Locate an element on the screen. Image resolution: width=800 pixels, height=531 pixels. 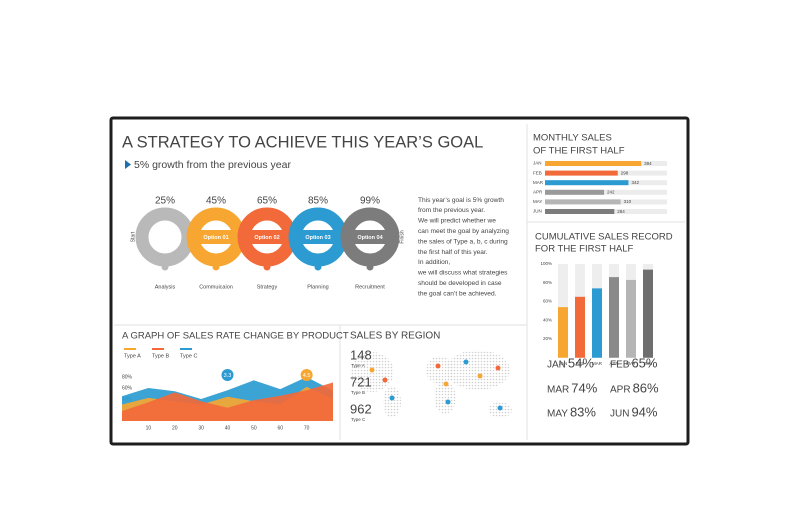
x-tick-label: FEB is located at coordinates (580, 363).